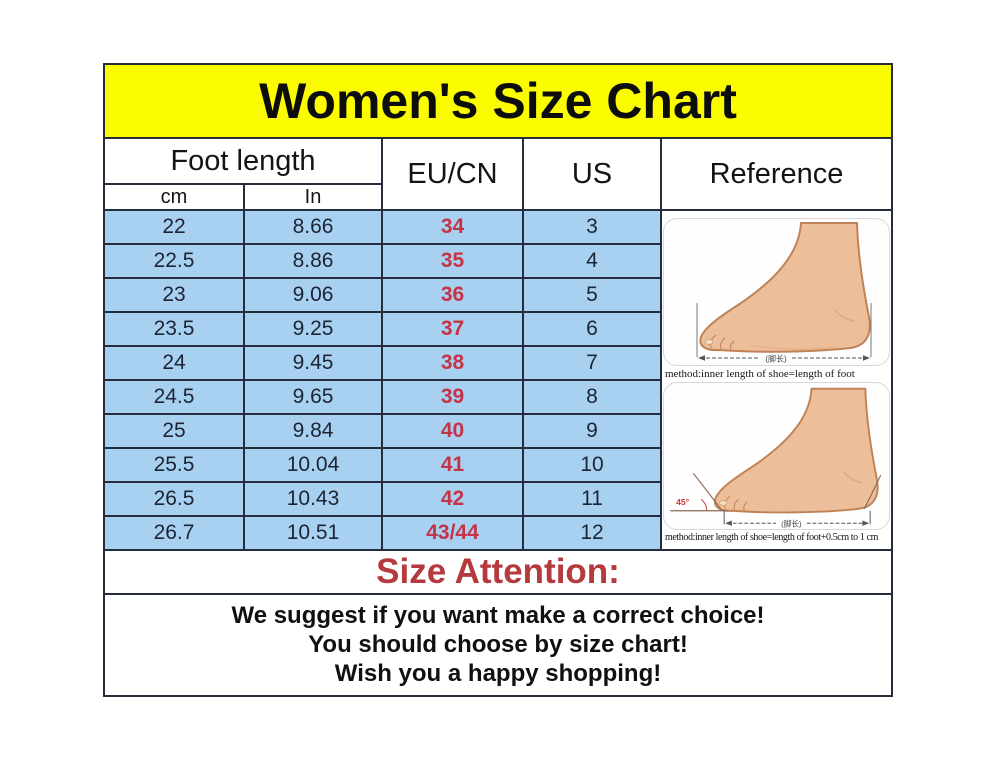 This screenshot has width=984, height=762. I want to click on cell-cm: 25.5, so click(174, 465).